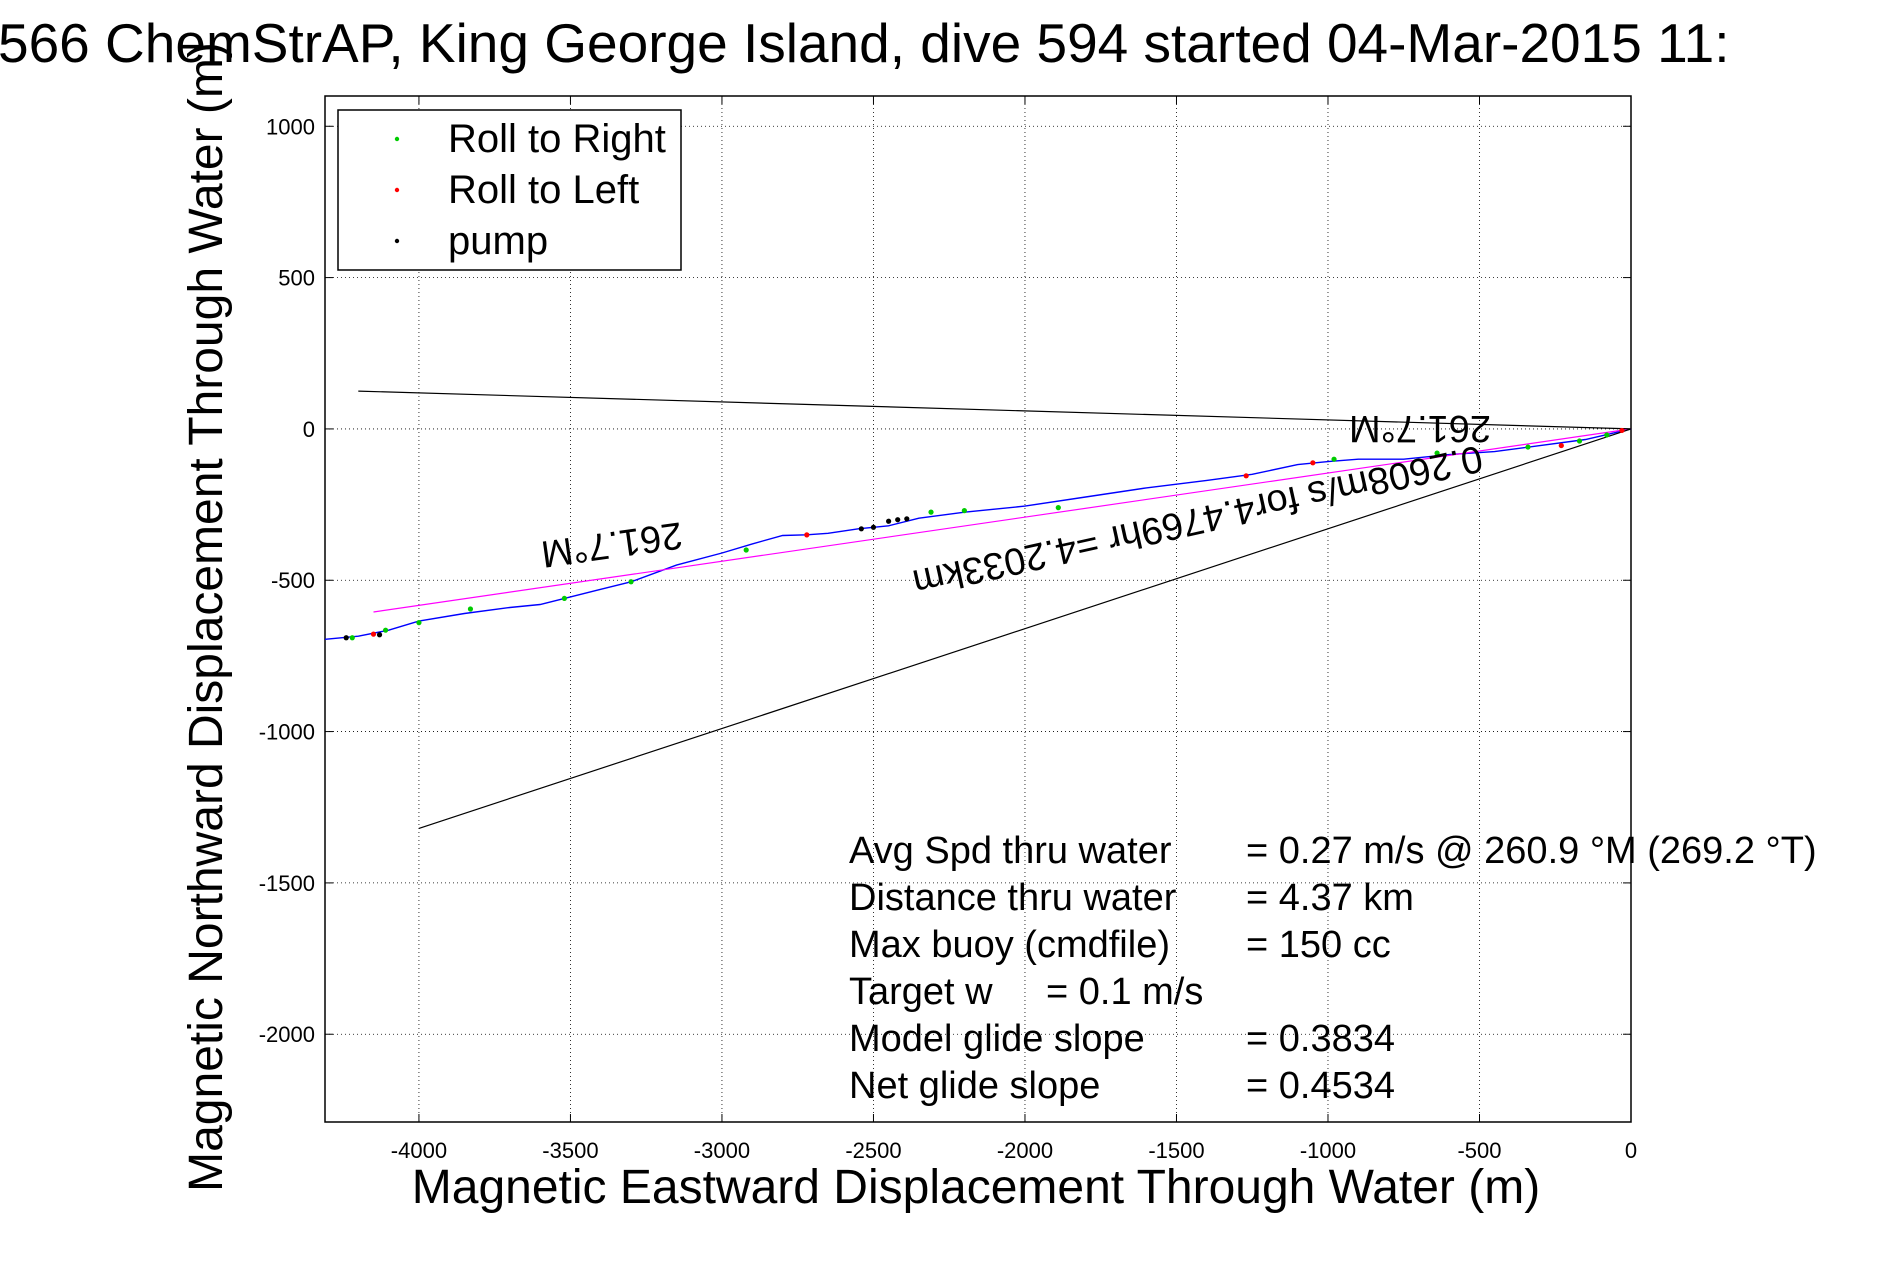 This screenshot has height=1262, width=1891. I want to click on stat-value: = 0.1 m/s, so click(1124, 992).